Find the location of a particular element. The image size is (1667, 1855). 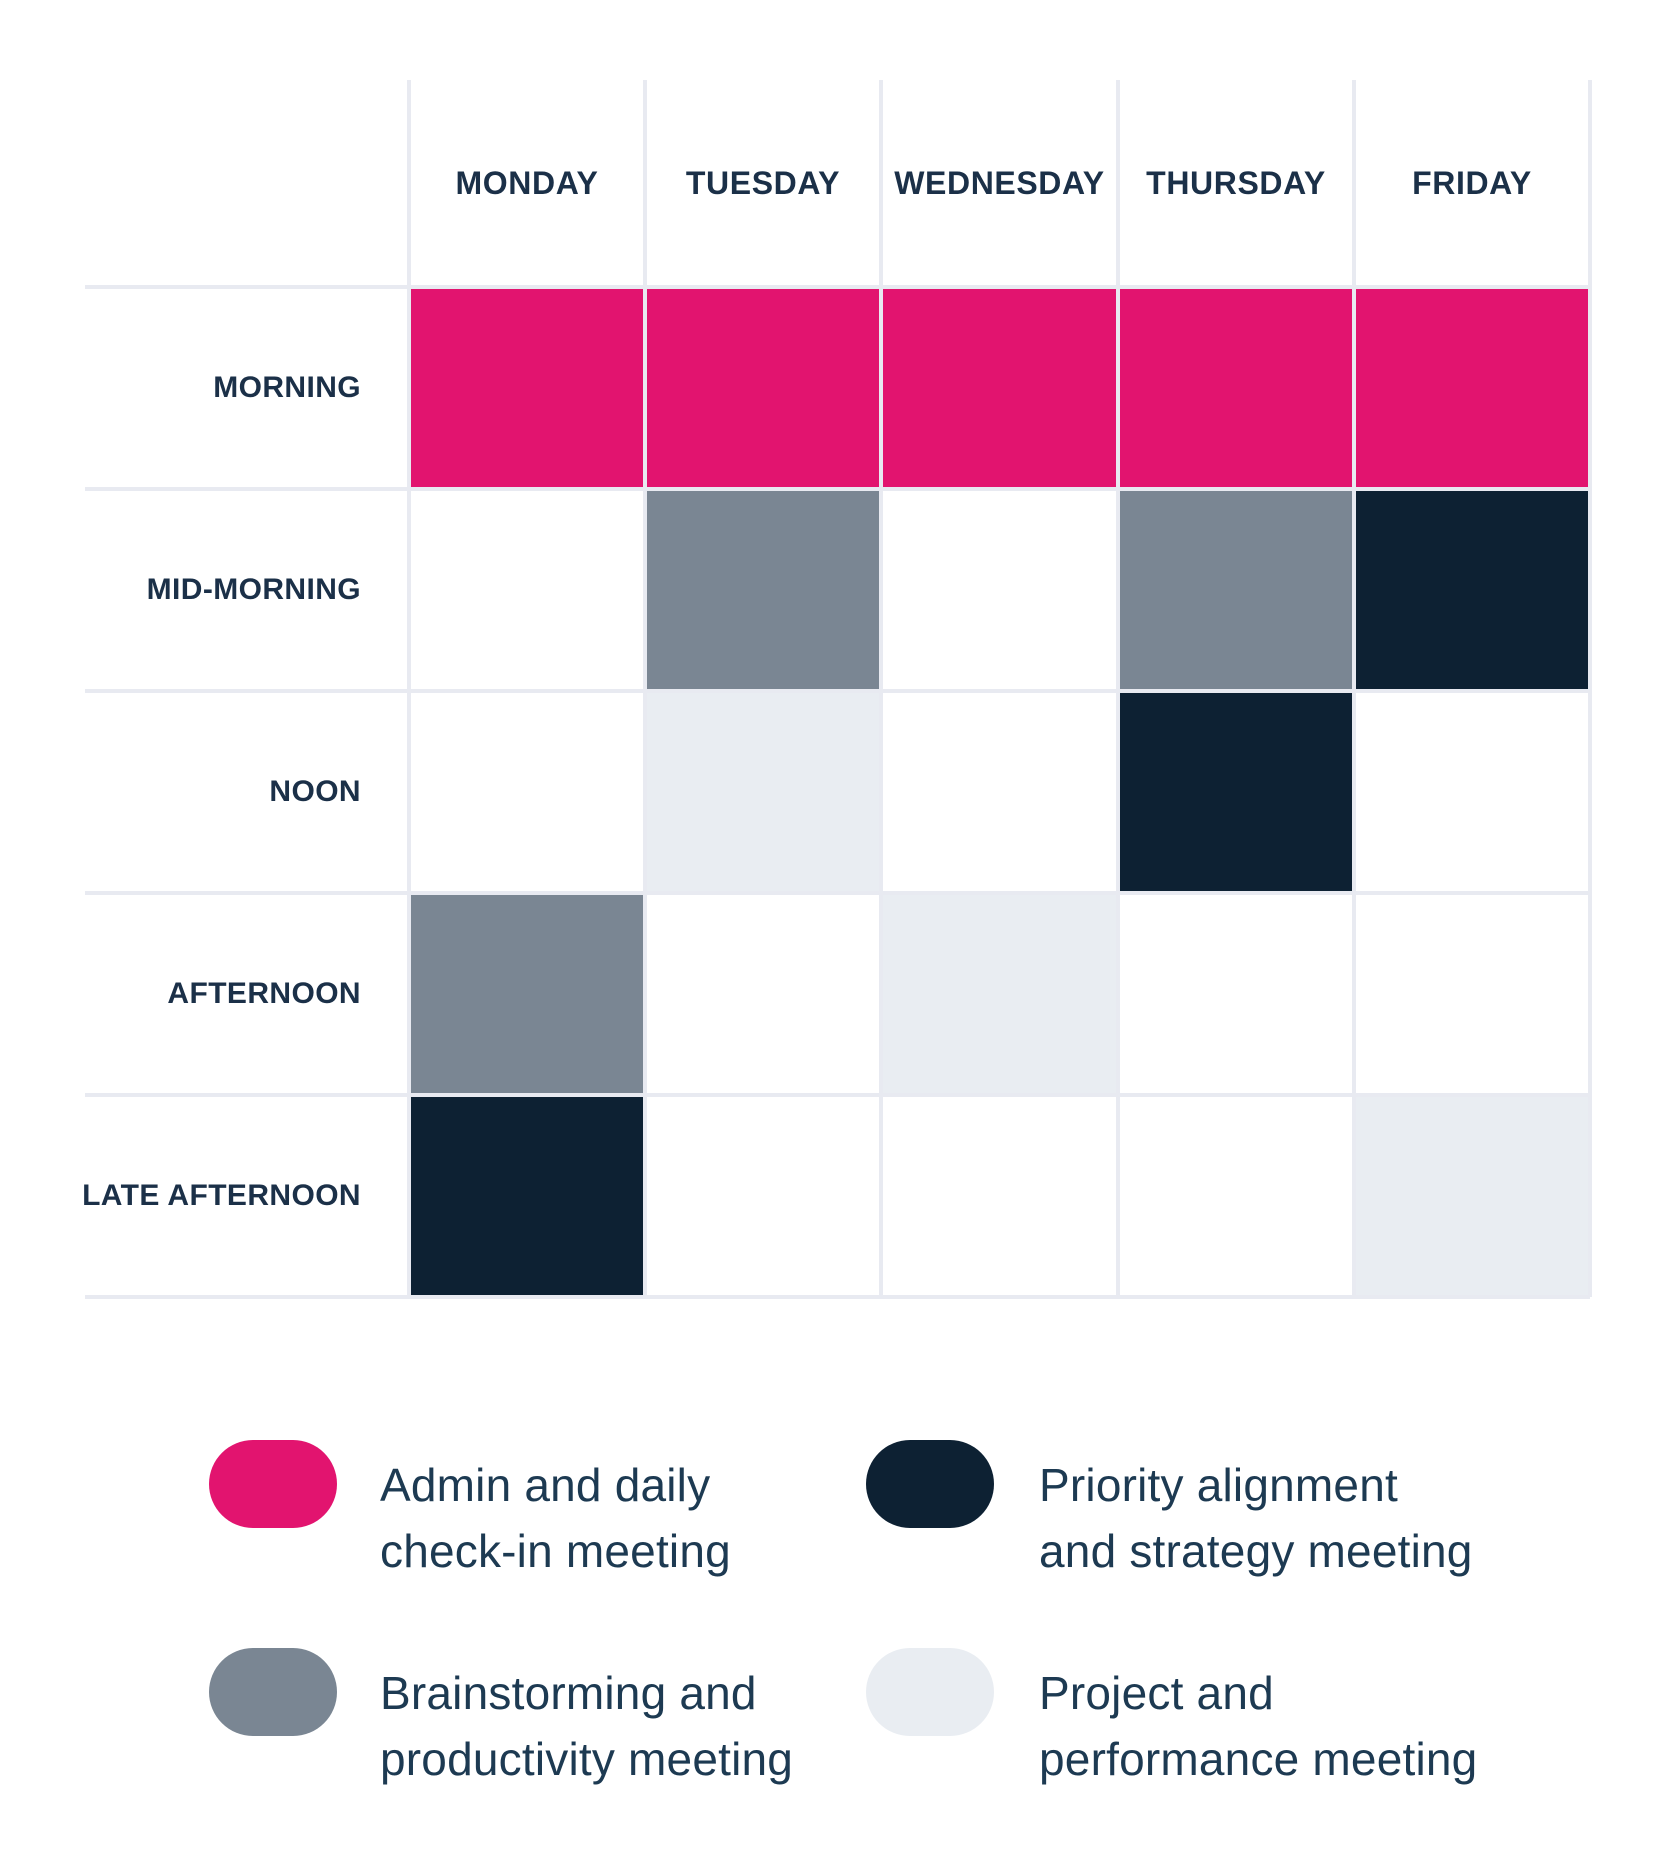

time-label-mid-morning: MID-MORNING is located at coordinates (253, 589).